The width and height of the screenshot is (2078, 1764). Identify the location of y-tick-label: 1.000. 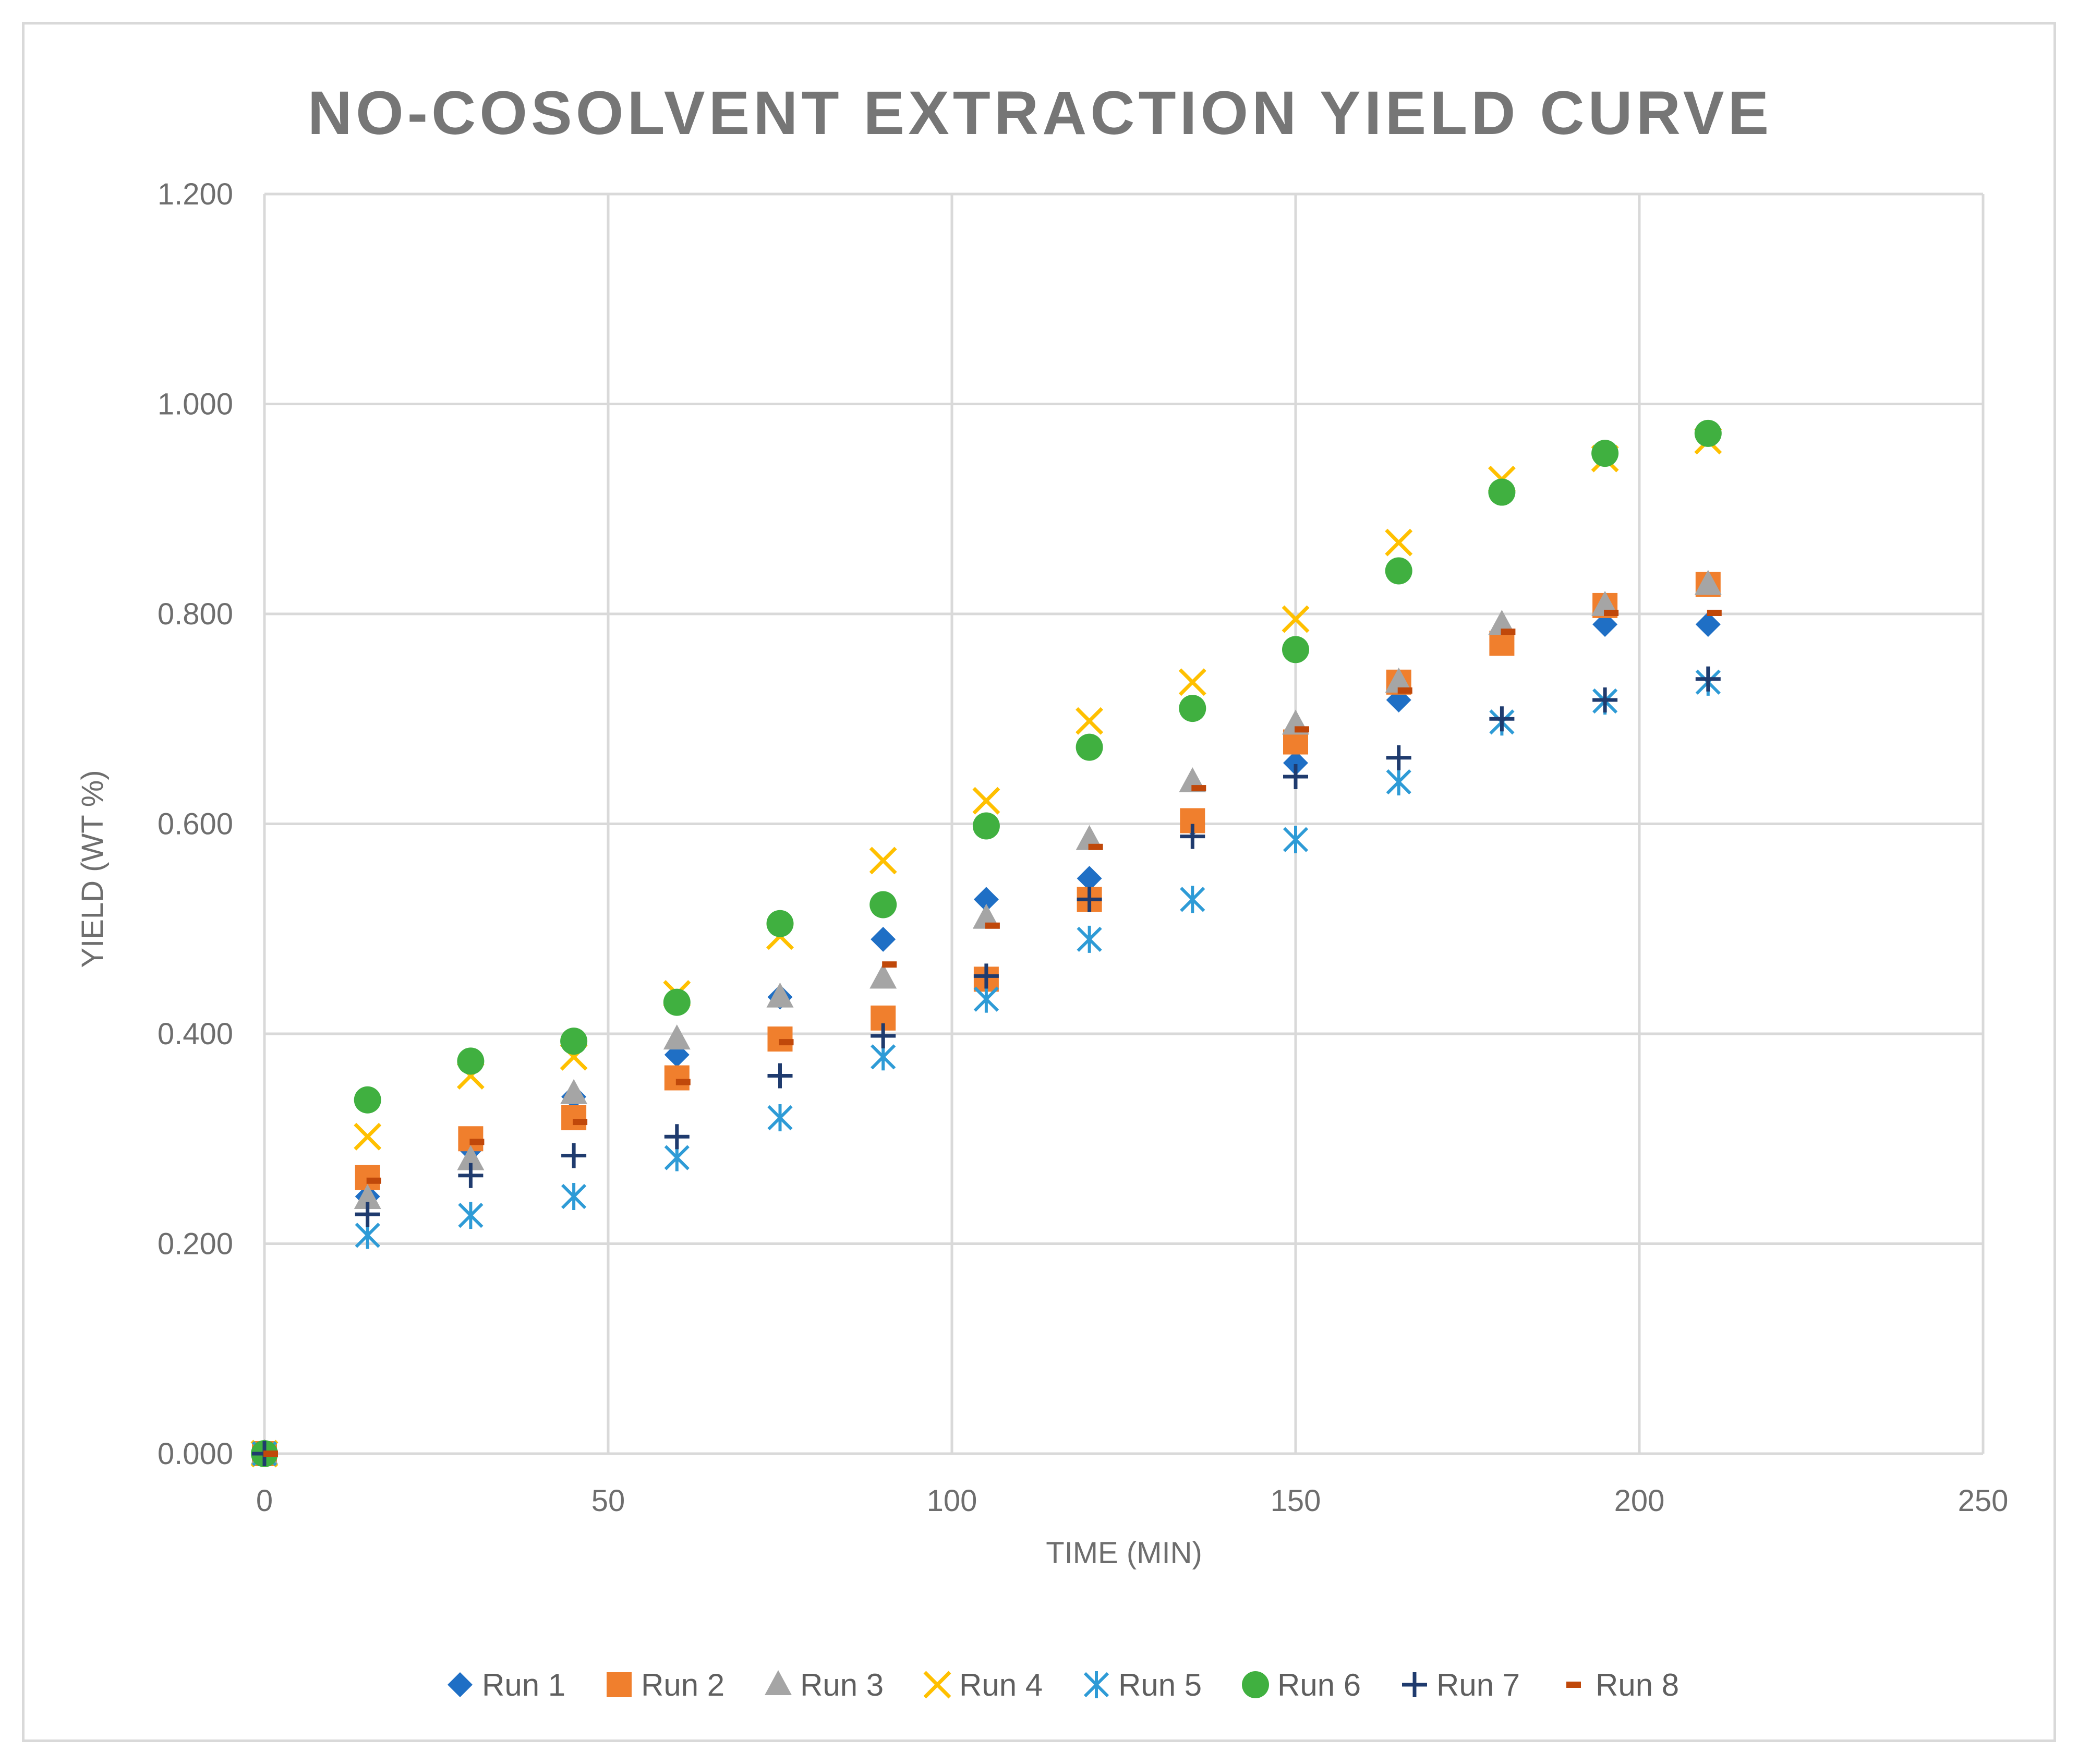
(196, 404).